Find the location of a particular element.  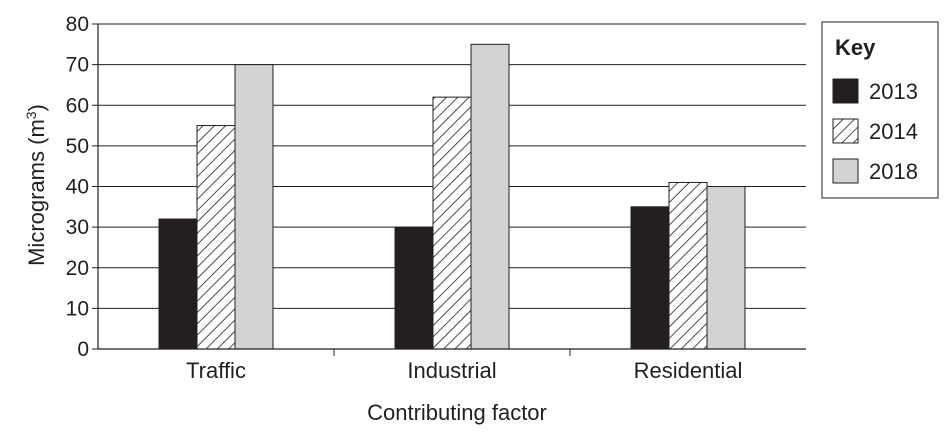

y-tick-label: 10 is located at coordinates (77, 308).